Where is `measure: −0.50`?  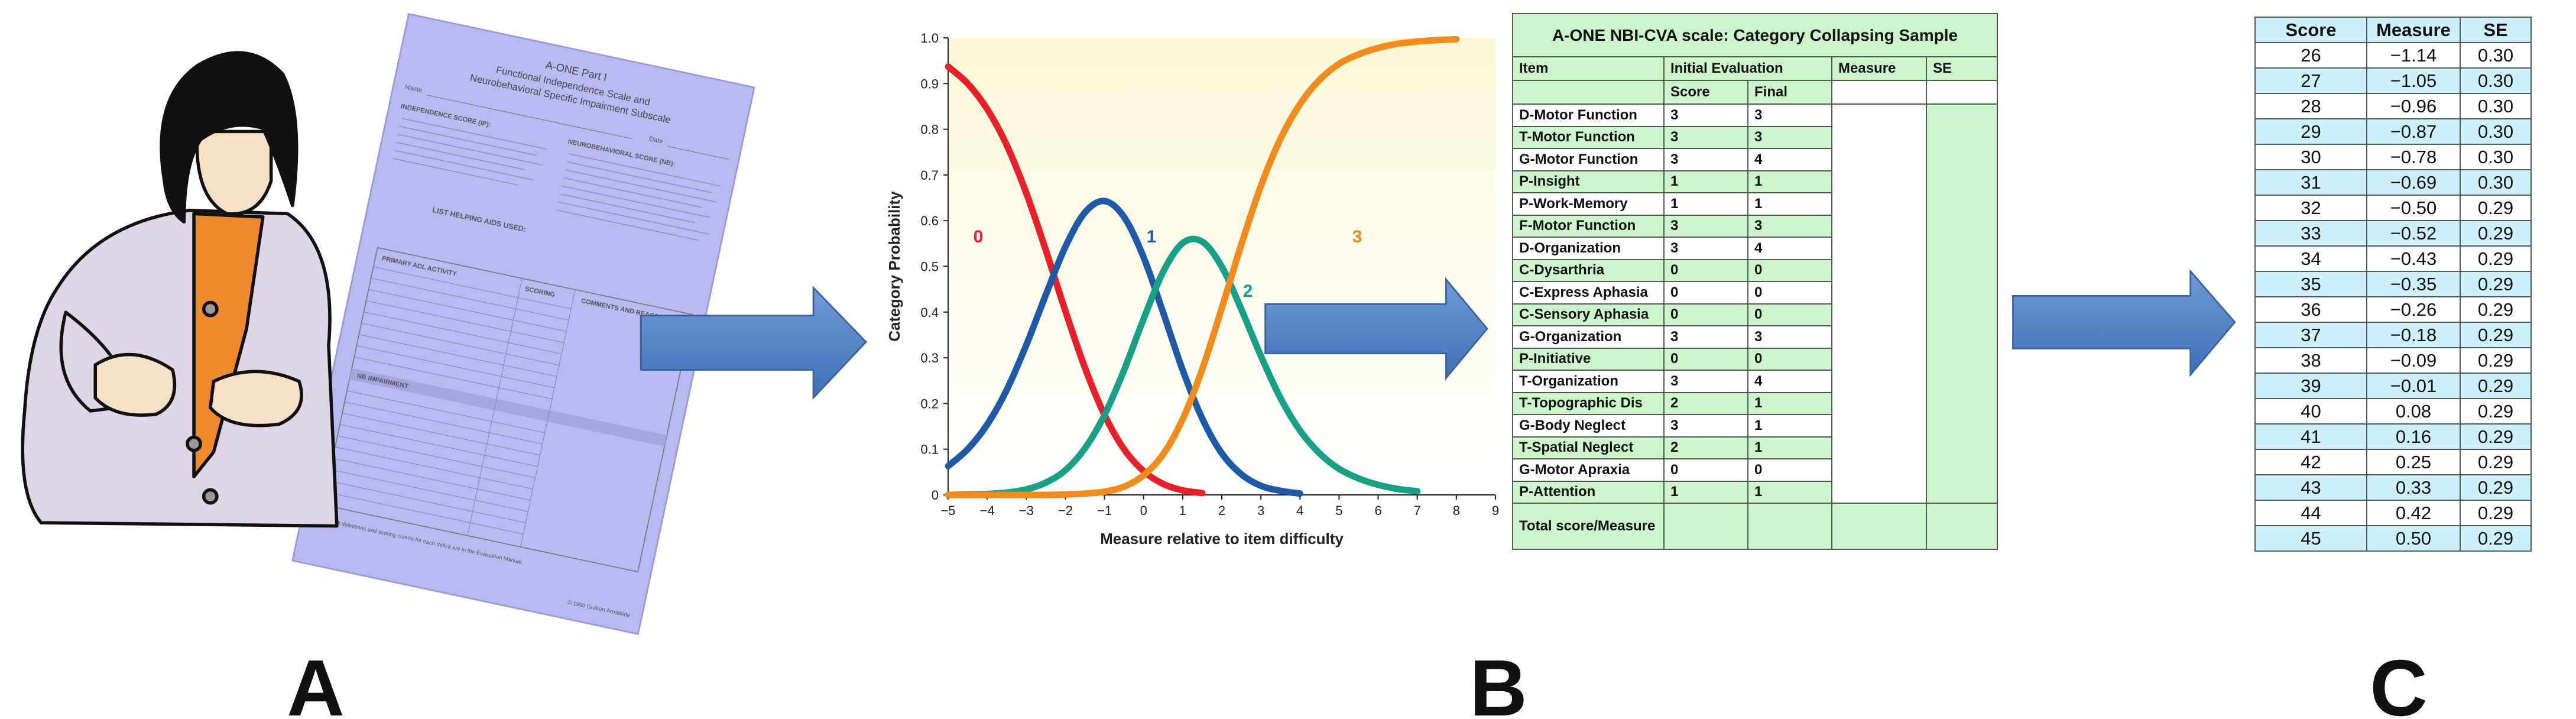 measure: −0.50 is located at coordinates (2413, 208).